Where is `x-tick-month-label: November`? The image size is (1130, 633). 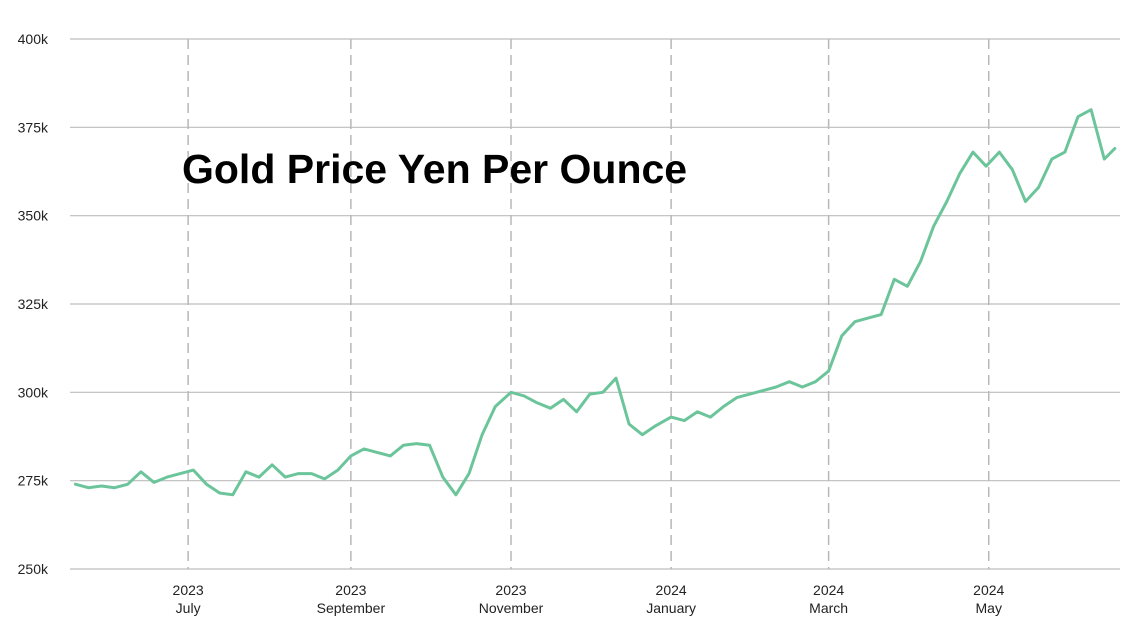 x-tick-month-label: November is located at coordinates (511, 608).